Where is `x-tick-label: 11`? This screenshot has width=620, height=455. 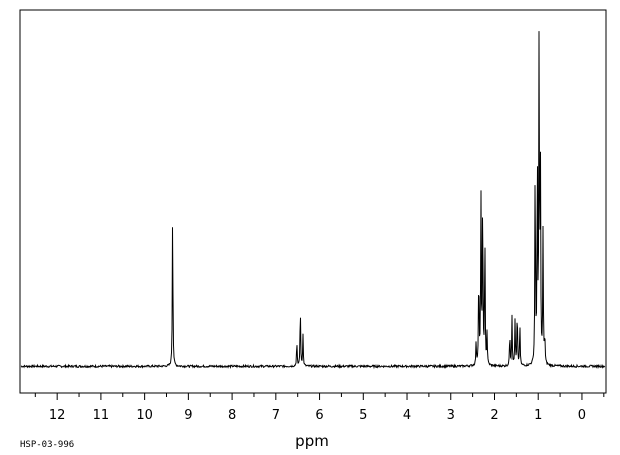
x-tick-label: 11 is located at coordinates (101, 415).